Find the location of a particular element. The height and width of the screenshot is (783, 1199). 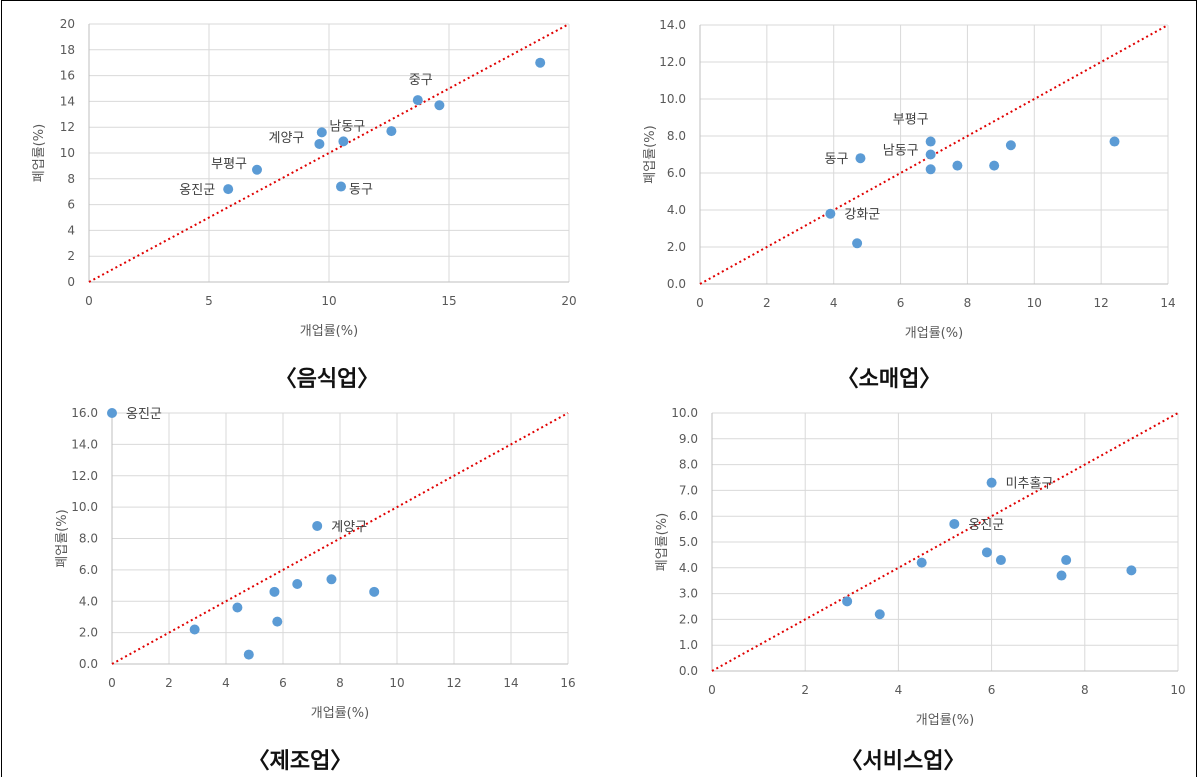

y-tick-label: 3.0 is located at coordinates (688, 594).